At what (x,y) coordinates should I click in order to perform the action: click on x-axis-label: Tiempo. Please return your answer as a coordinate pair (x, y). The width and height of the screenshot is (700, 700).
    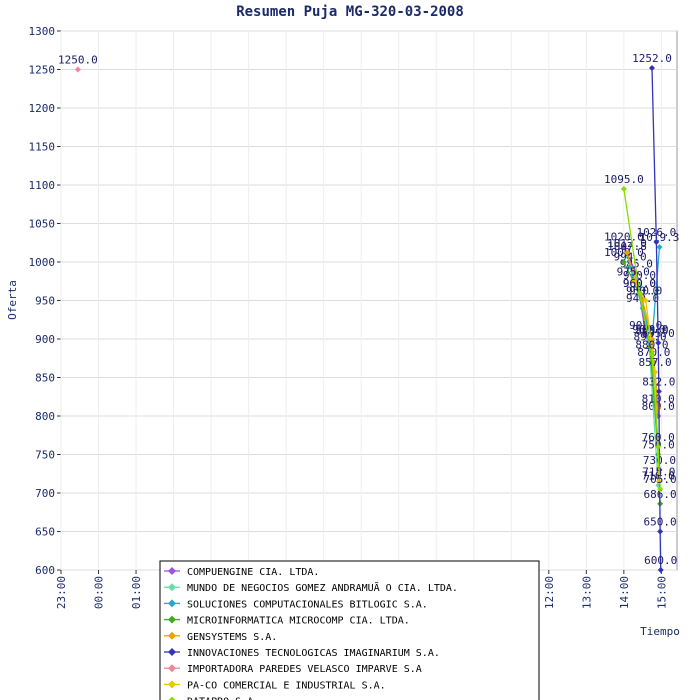
    Looking at the image, I should click on (660, 631).